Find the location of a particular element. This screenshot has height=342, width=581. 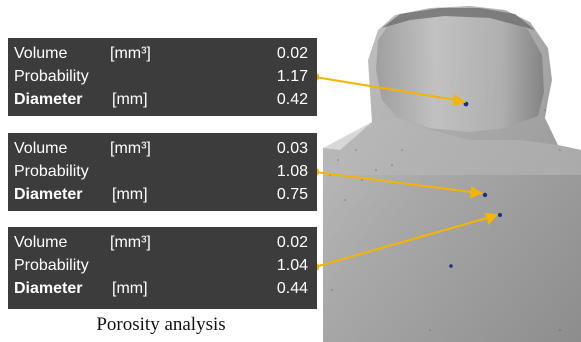

probability-row: Probability 1.17 is located at coordinates (161, 76).